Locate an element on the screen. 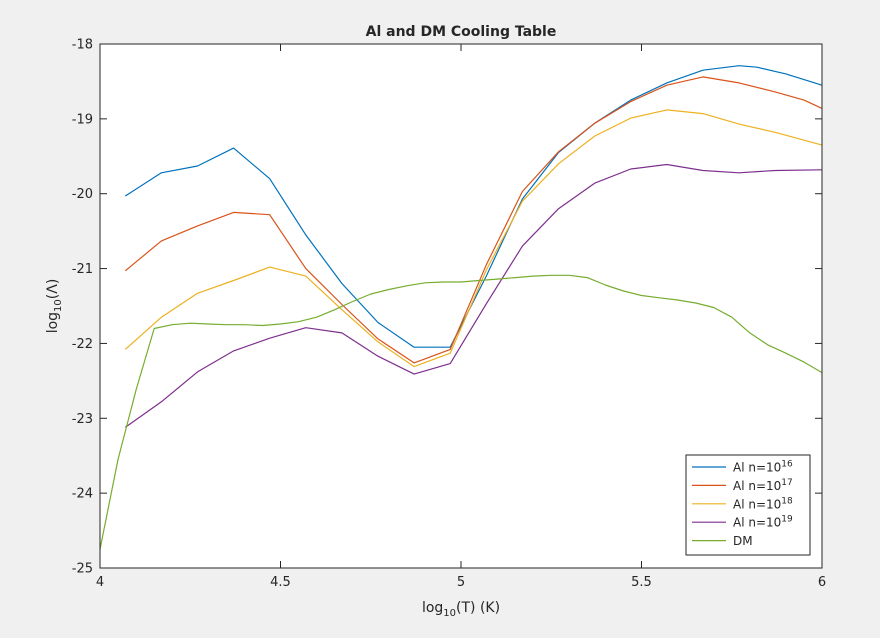 The width and height of the screenshot is (880, 638). x-tick-label: 5.5 is located at coordinates (641, 582).